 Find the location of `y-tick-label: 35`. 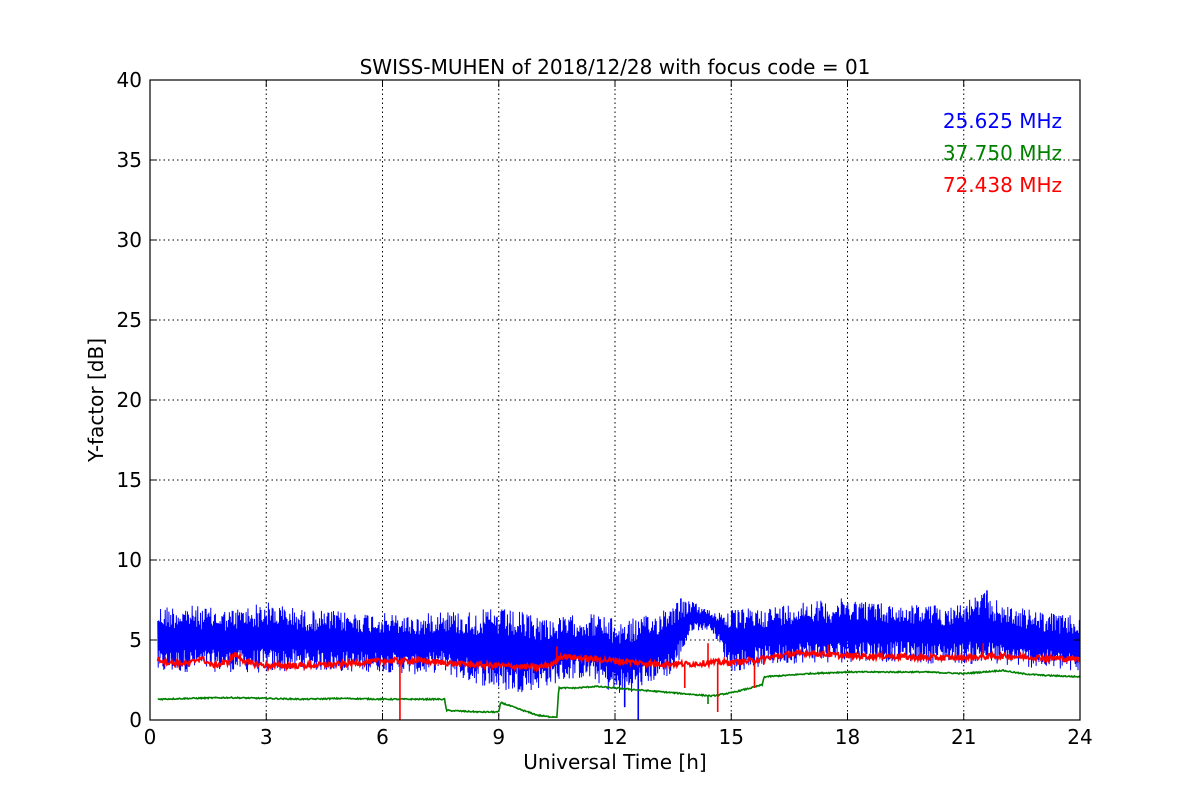

y-tick-label: 35 is located at coordinates (129, 160).